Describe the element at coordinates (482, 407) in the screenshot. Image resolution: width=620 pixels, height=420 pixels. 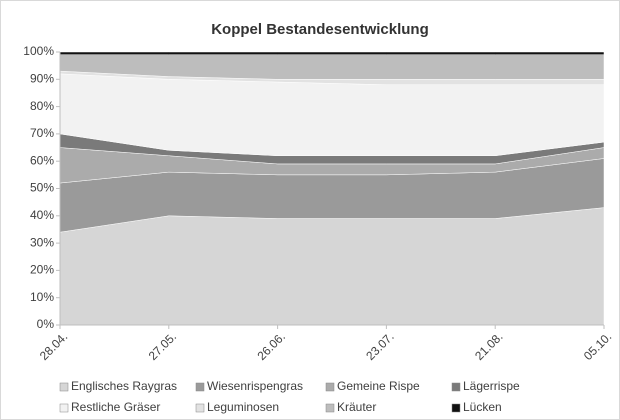
I see `legend-label: Lücken` at that location.